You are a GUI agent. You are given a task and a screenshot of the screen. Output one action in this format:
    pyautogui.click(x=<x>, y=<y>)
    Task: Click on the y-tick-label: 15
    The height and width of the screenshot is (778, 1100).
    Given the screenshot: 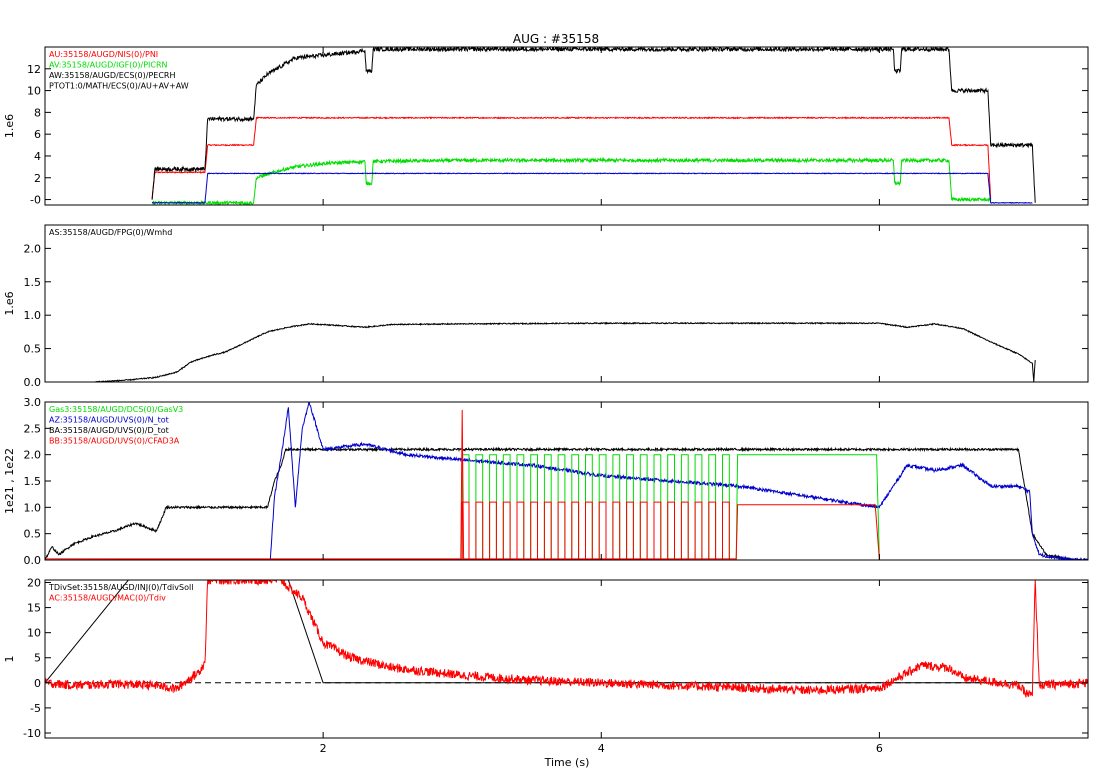 What is the action you would take?
    pyautogui.click(x=34, y=608)
    